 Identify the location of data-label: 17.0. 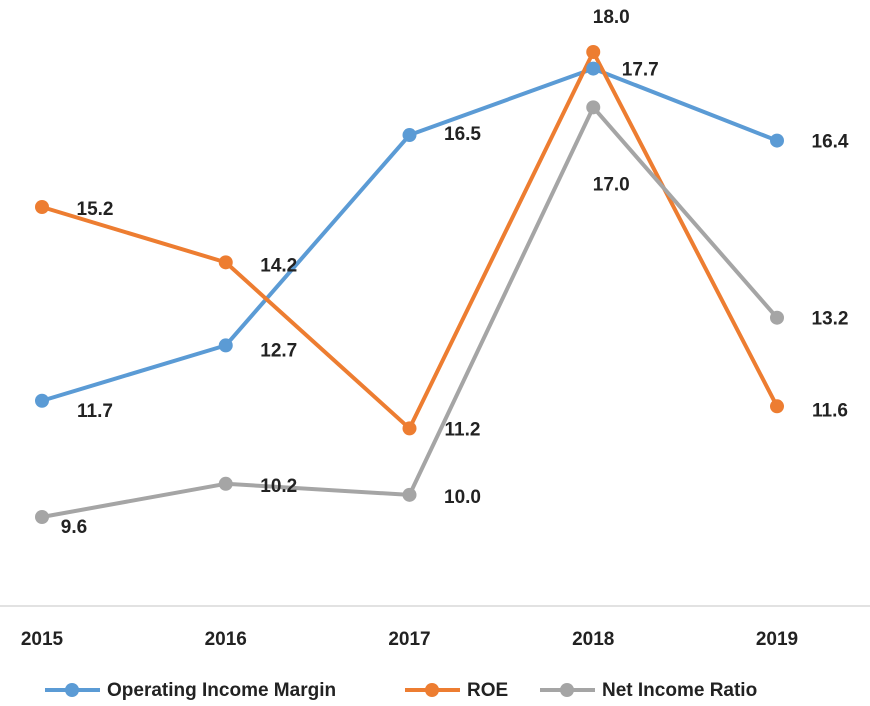
(611, 184).